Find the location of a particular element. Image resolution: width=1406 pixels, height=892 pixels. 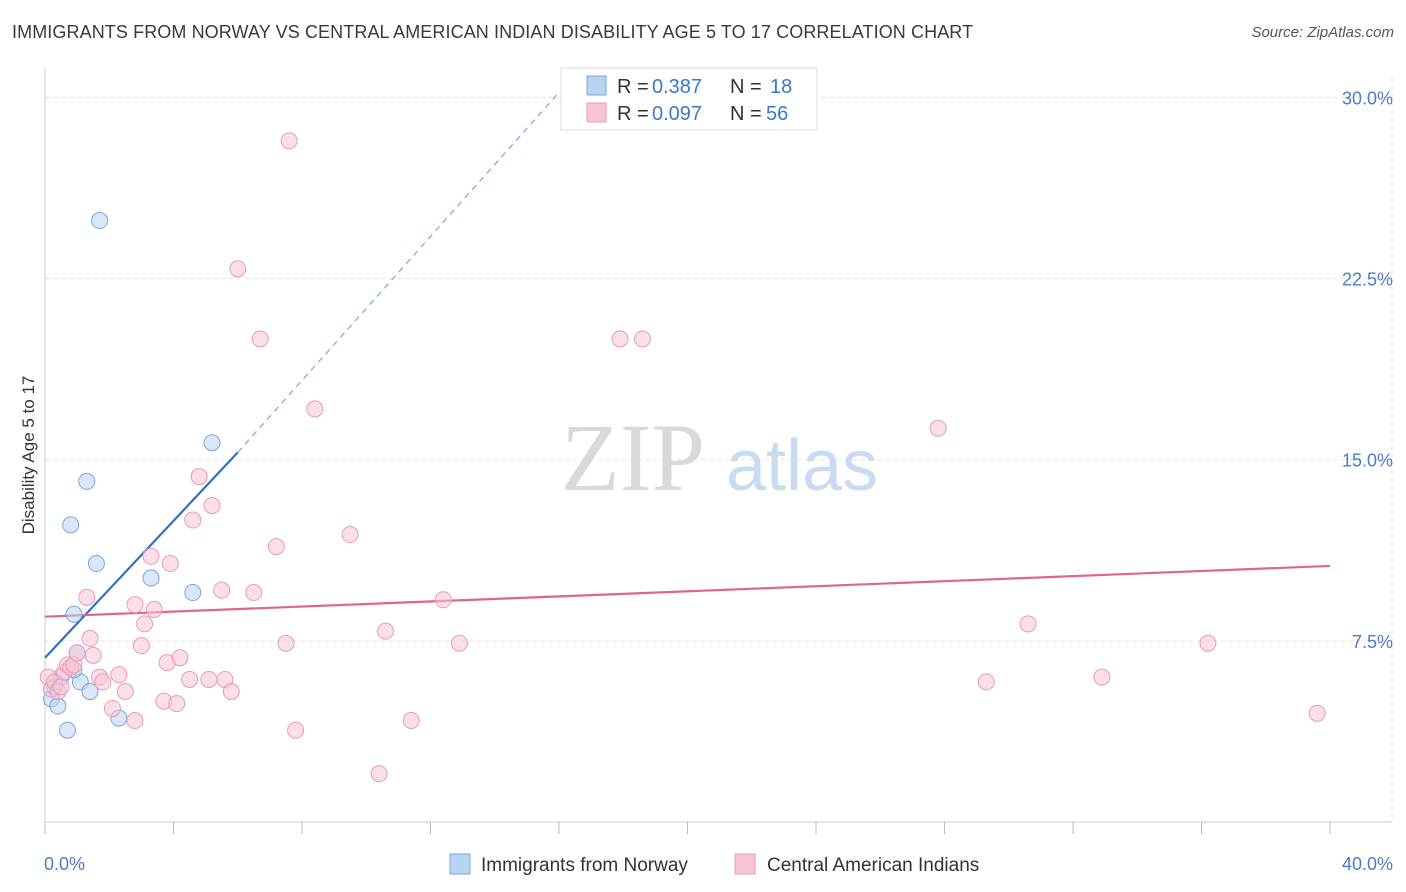

bottom-legend-swatch-pink is located at coordinates (745, 864).